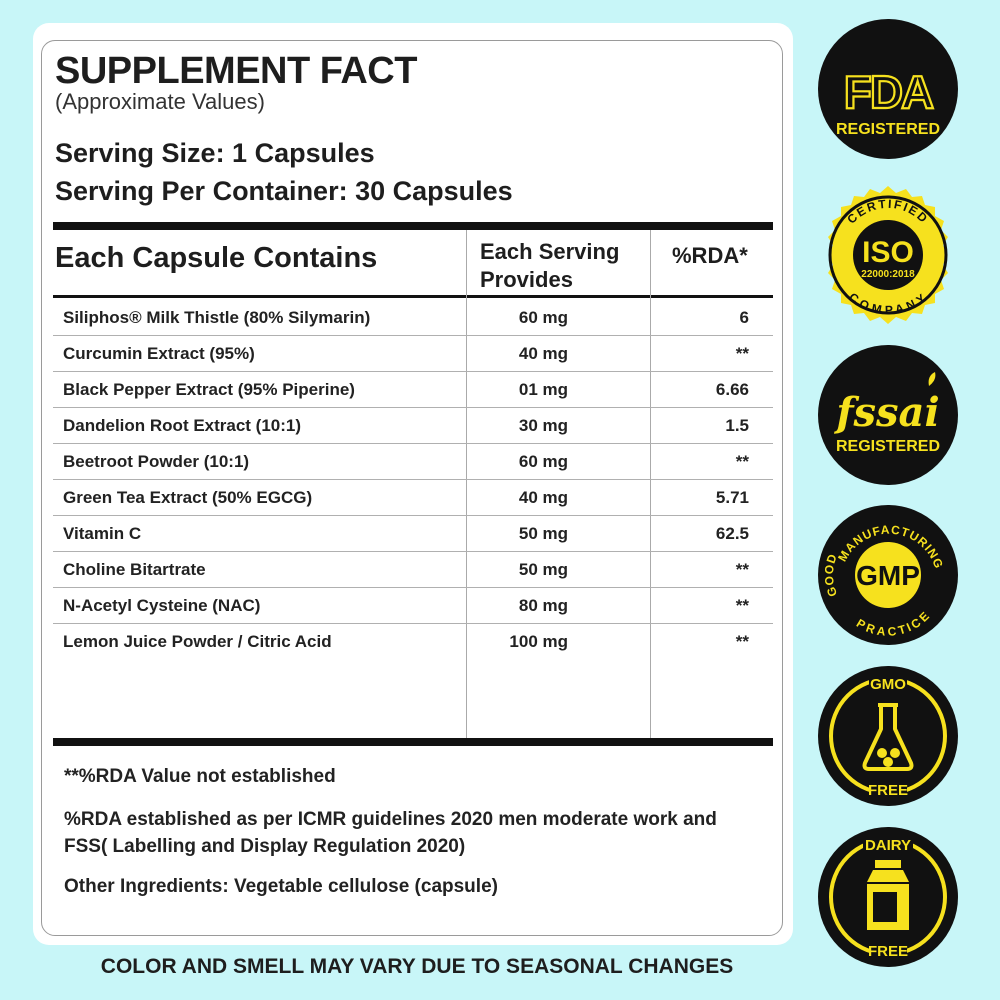  Describe the element at coordinates (156, 461) in the screenshot. I see `ingredient-name: Beetroot Powder (10:1)` at that location.